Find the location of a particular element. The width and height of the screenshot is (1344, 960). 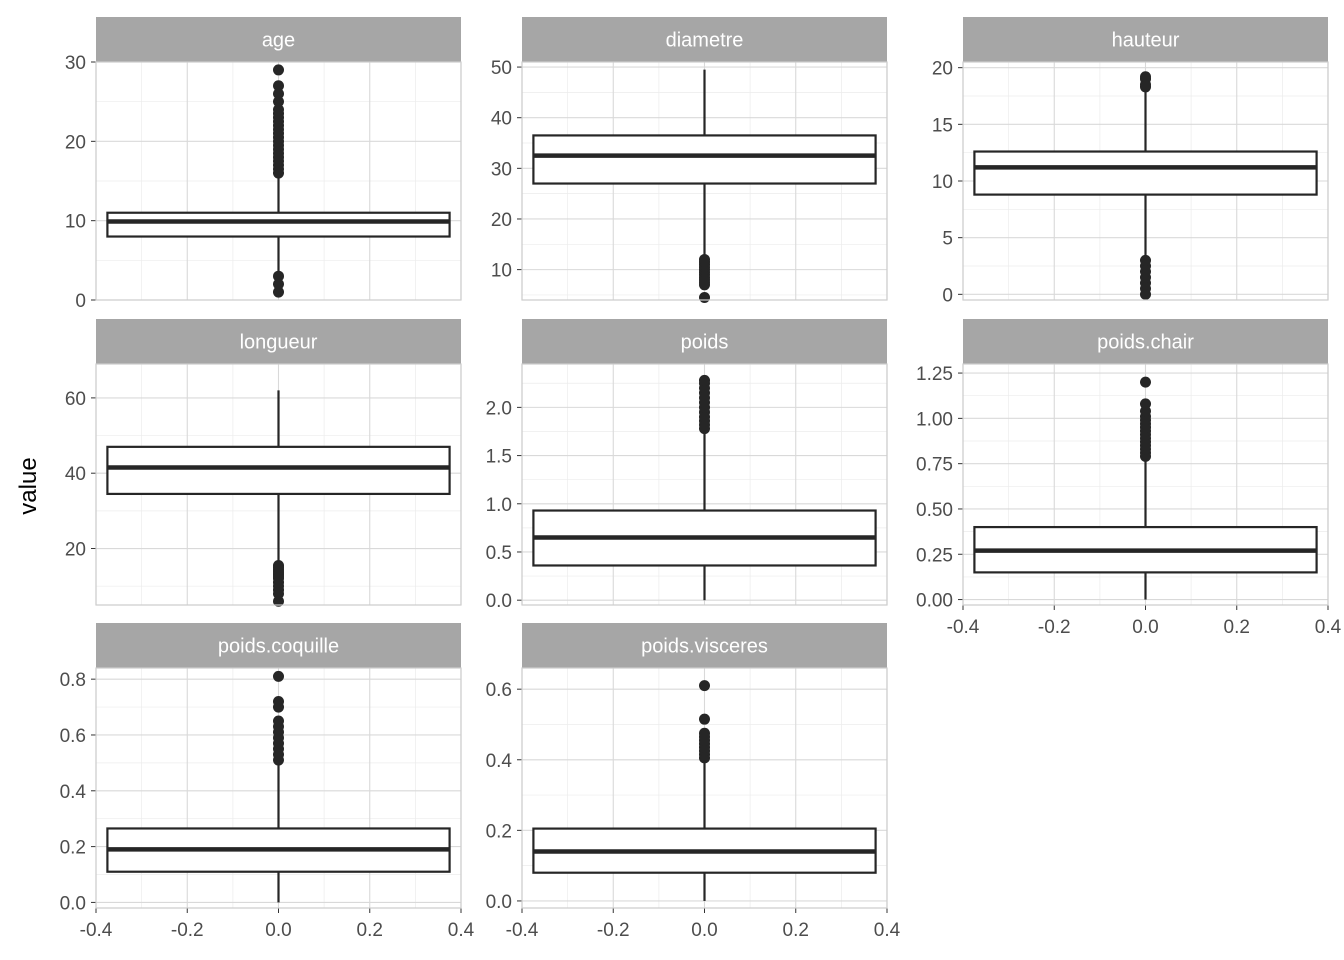

facet-strip-label: poids is located at coordinates (705, 343).